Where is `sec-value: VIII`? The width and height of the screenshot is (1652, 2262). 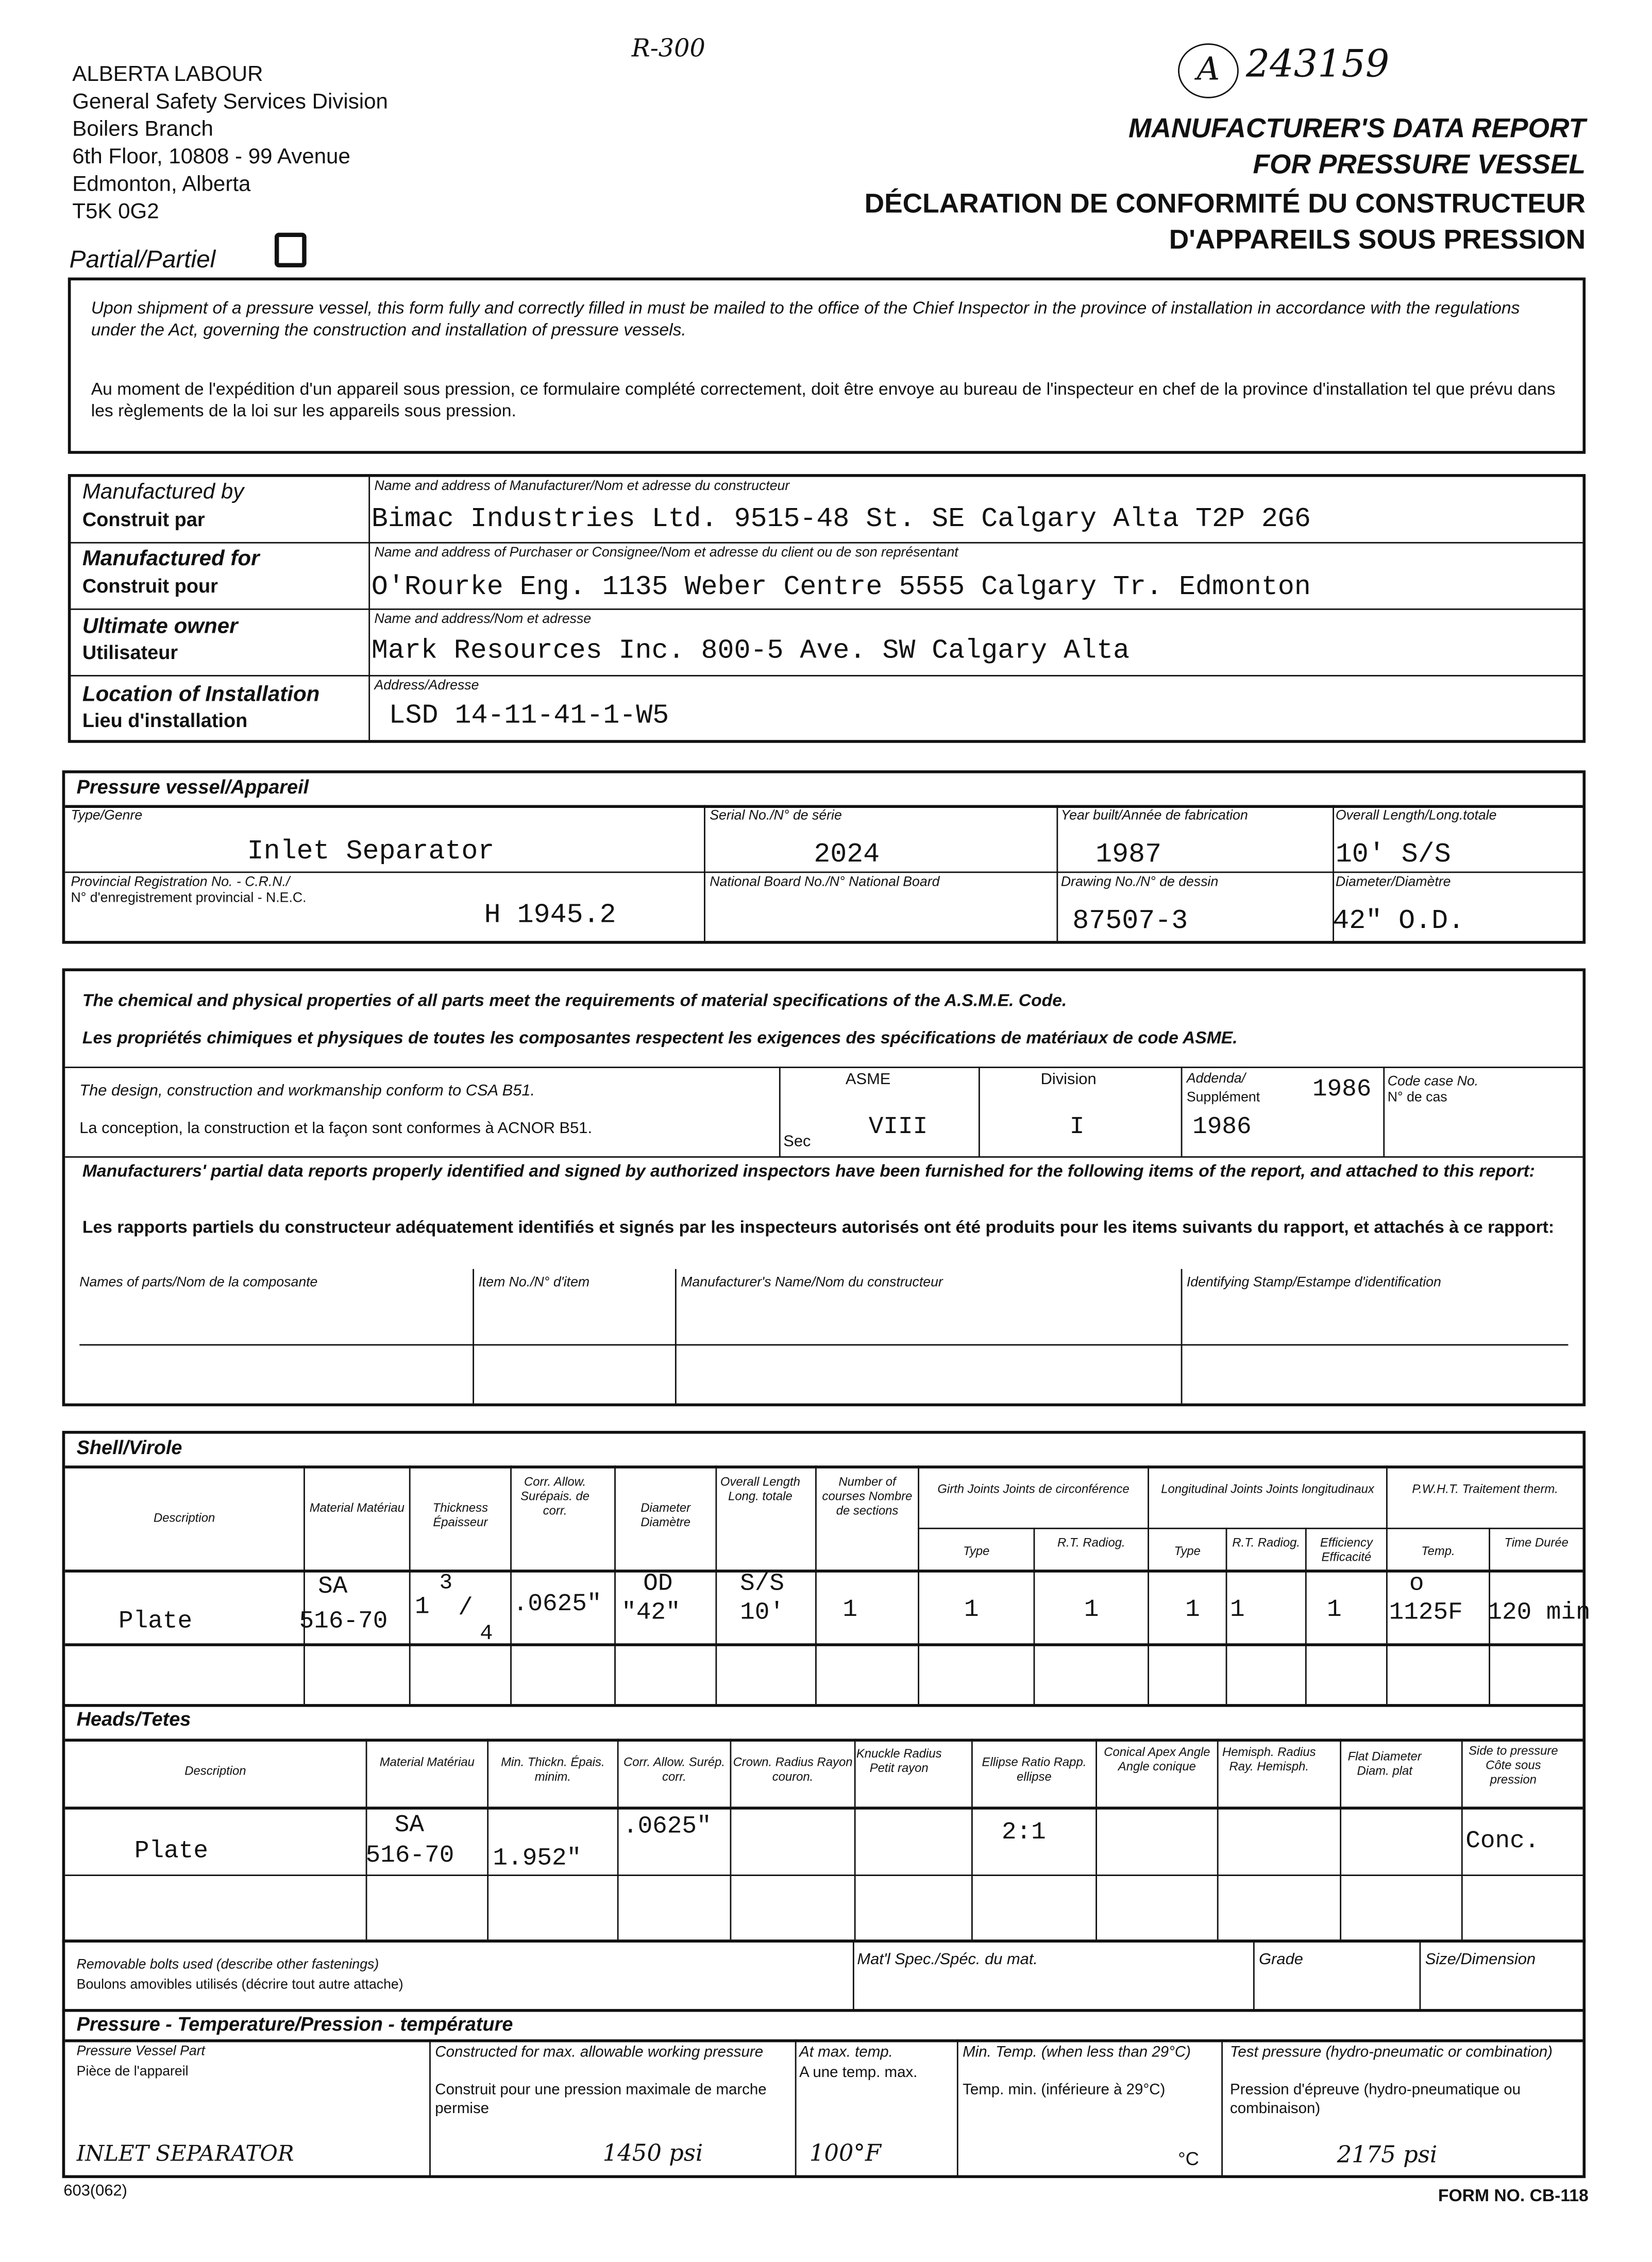 sec-value: VIII is located at coordinates (898, 1128).